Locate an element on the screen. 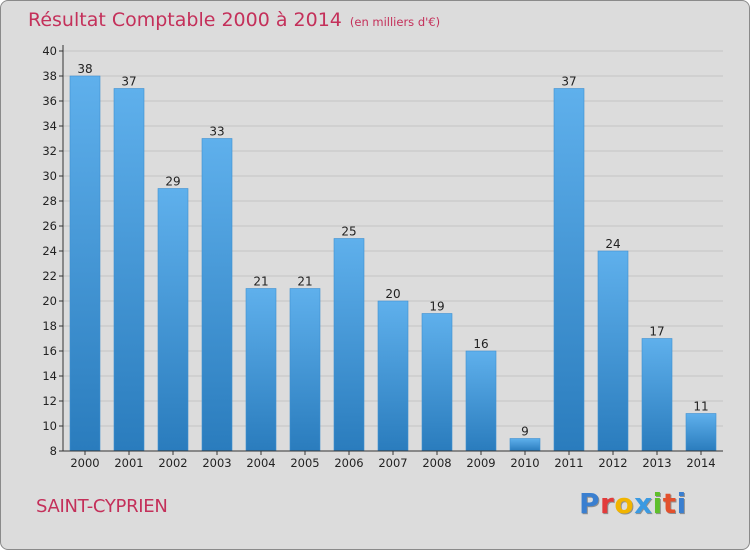 Image resolution: width=750 pixels, height=550 pixels. x-tick-label: 2002 is located at coordinates (172, 463).